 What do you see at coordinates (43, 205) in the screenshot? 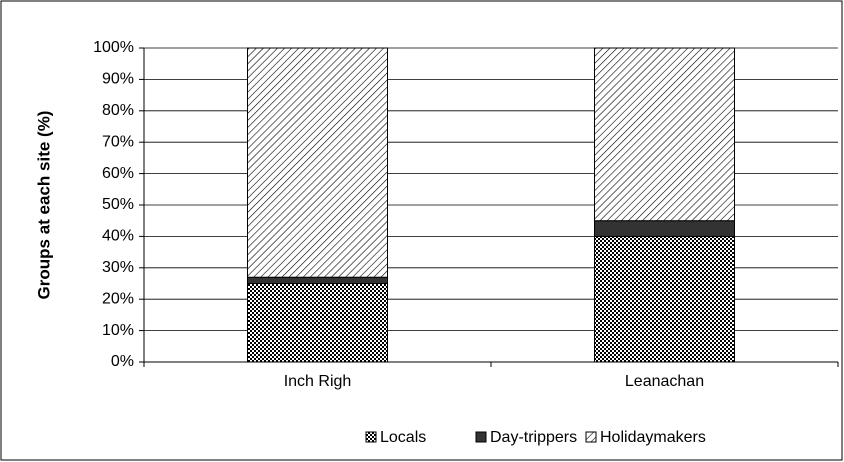
I see `y-axis-label: Groups at each site (%)` at bounding box center [43, 205].